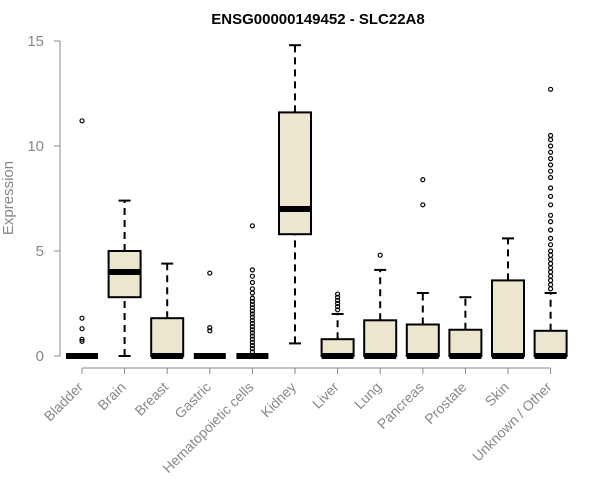 This screenshot has height=500, width=600. Describe the element at coordinates (337, 325) in the screenshot. I see `box-group-liver` at that location.